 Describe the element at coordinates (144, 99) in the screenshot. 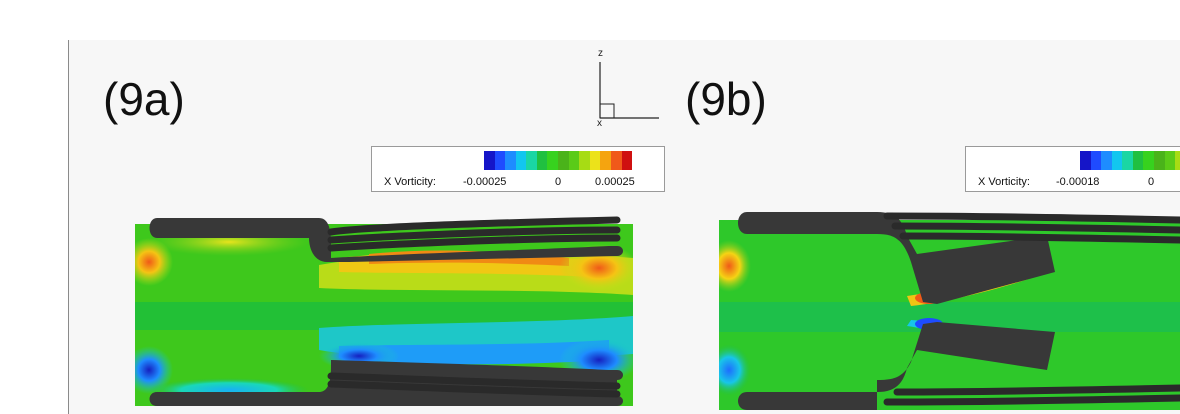

I see `panel-label: (9a)` at that location.